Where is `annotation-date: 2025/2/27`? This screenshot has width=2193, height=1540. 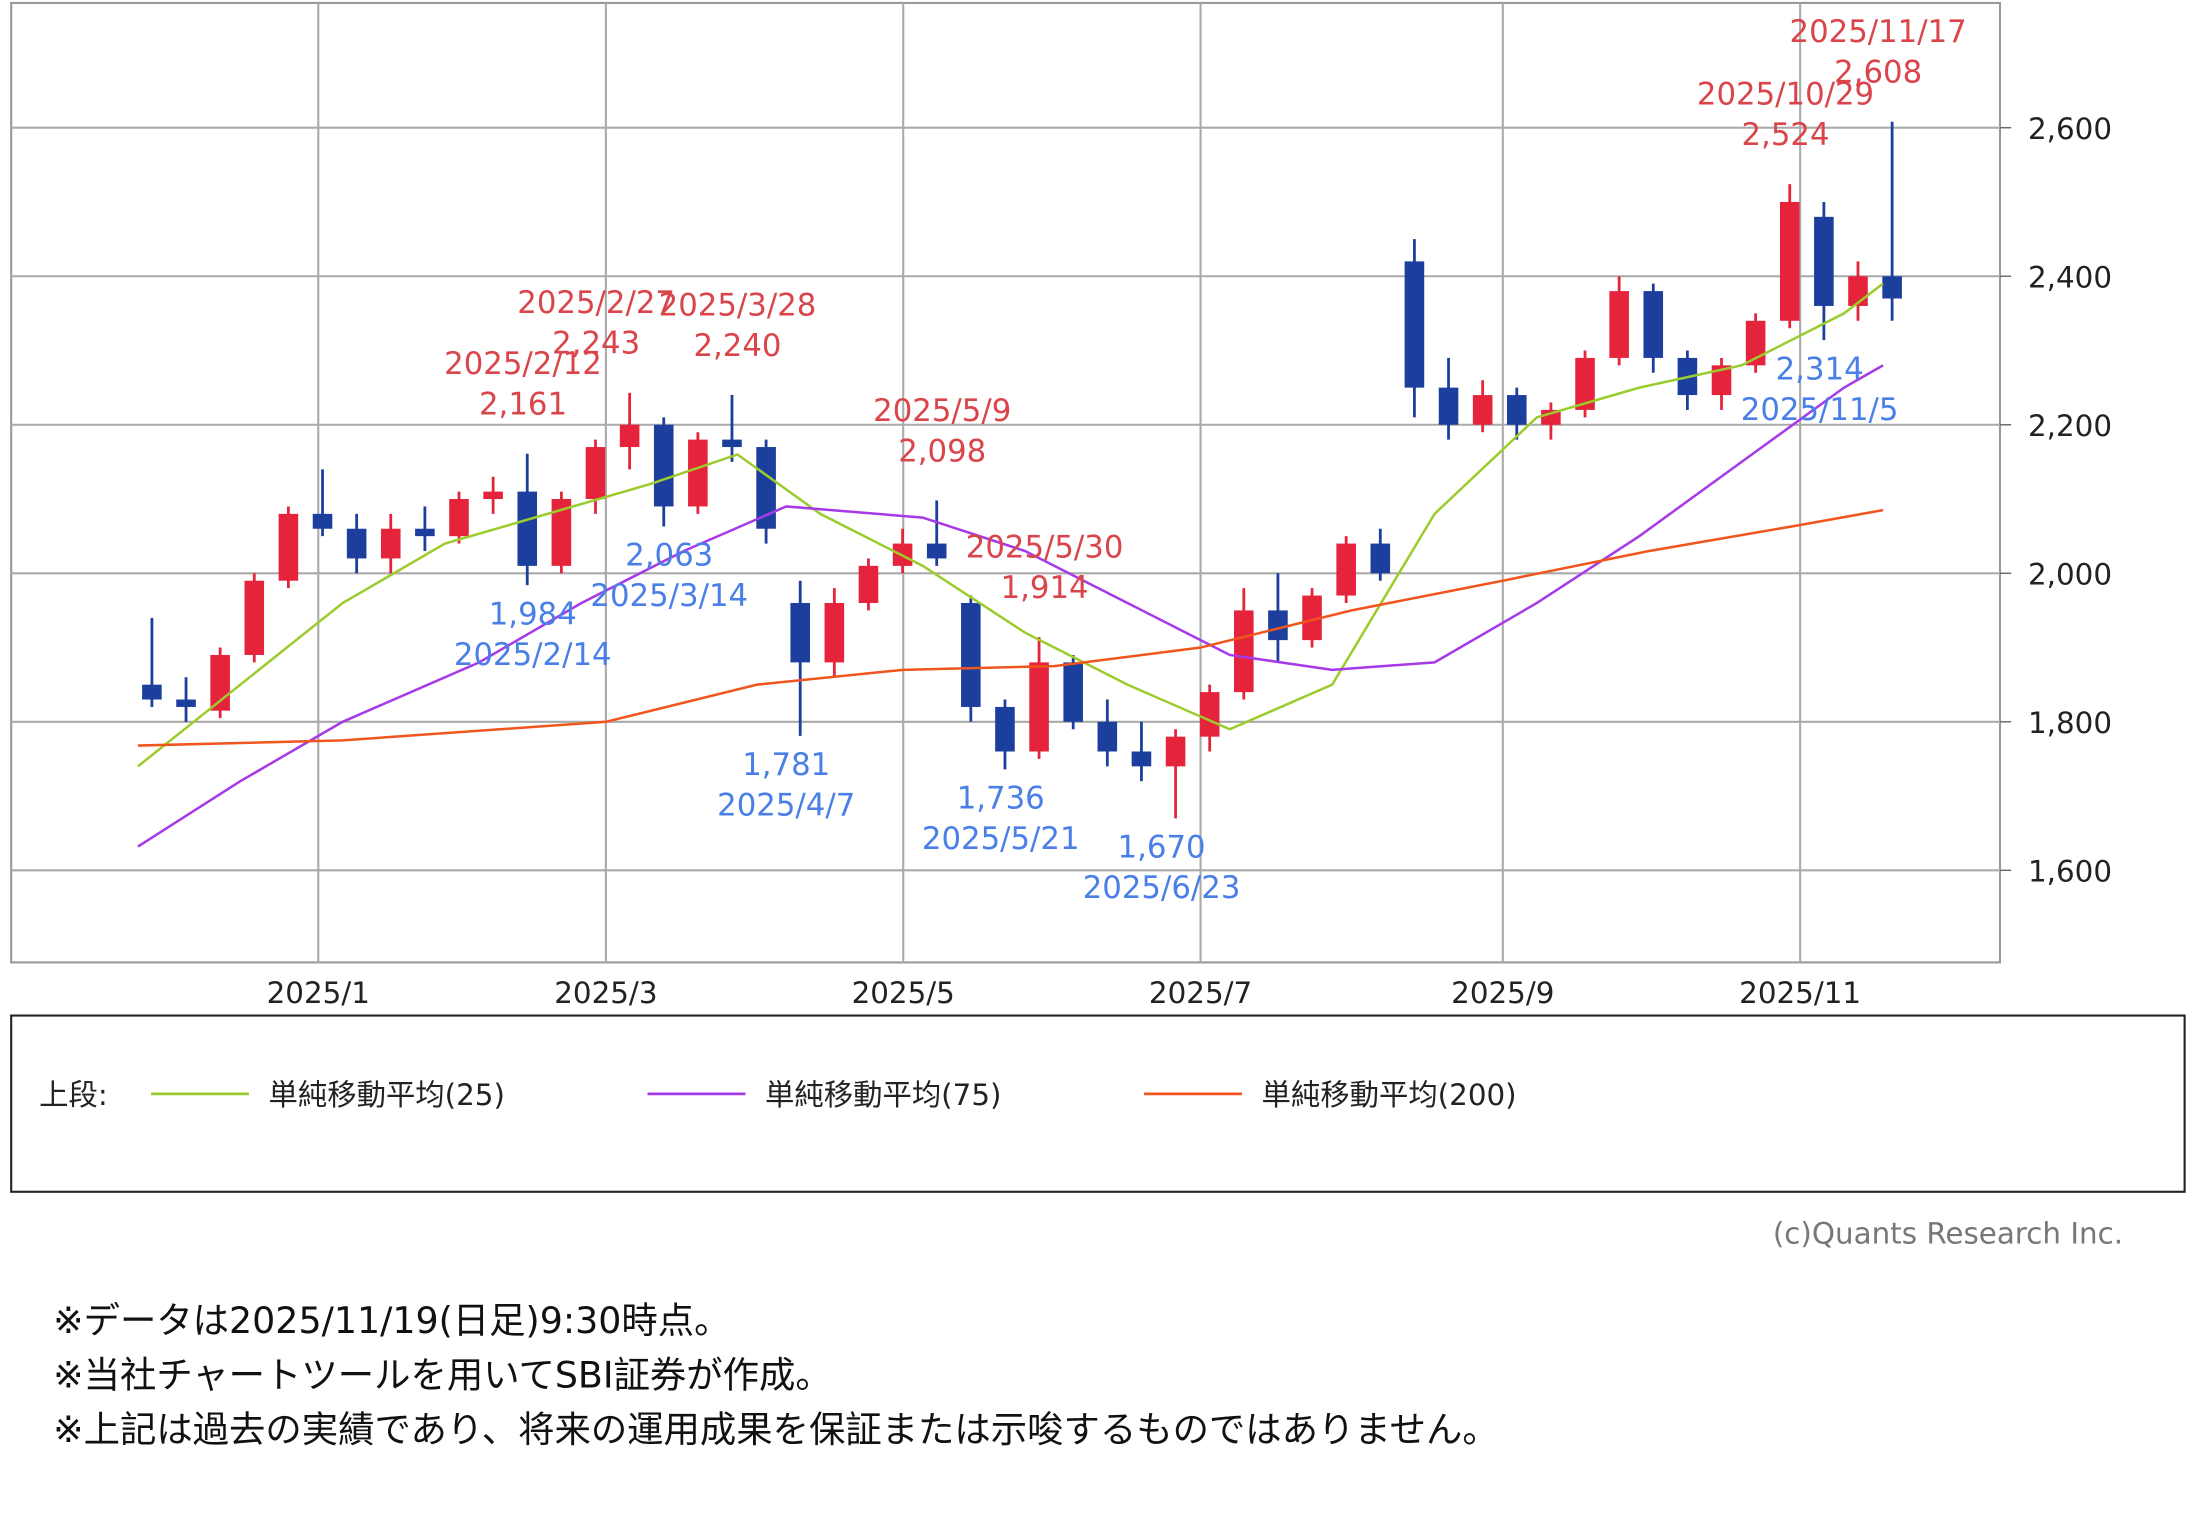
annotation-date: 2025/2/27 is located at coordinates (596, 303).